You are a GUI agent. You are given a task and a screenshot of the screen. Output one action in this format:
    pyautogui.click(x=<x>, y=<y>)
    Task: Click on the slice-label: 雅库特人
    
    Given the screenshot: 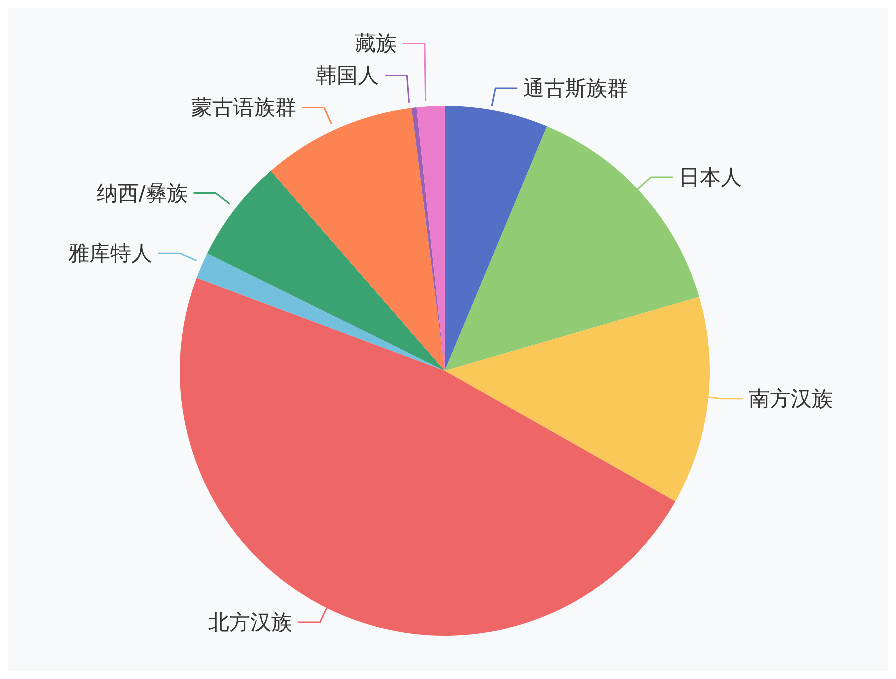 What is the action you would take?
    pyautogui.click(x=110, y=254)
    